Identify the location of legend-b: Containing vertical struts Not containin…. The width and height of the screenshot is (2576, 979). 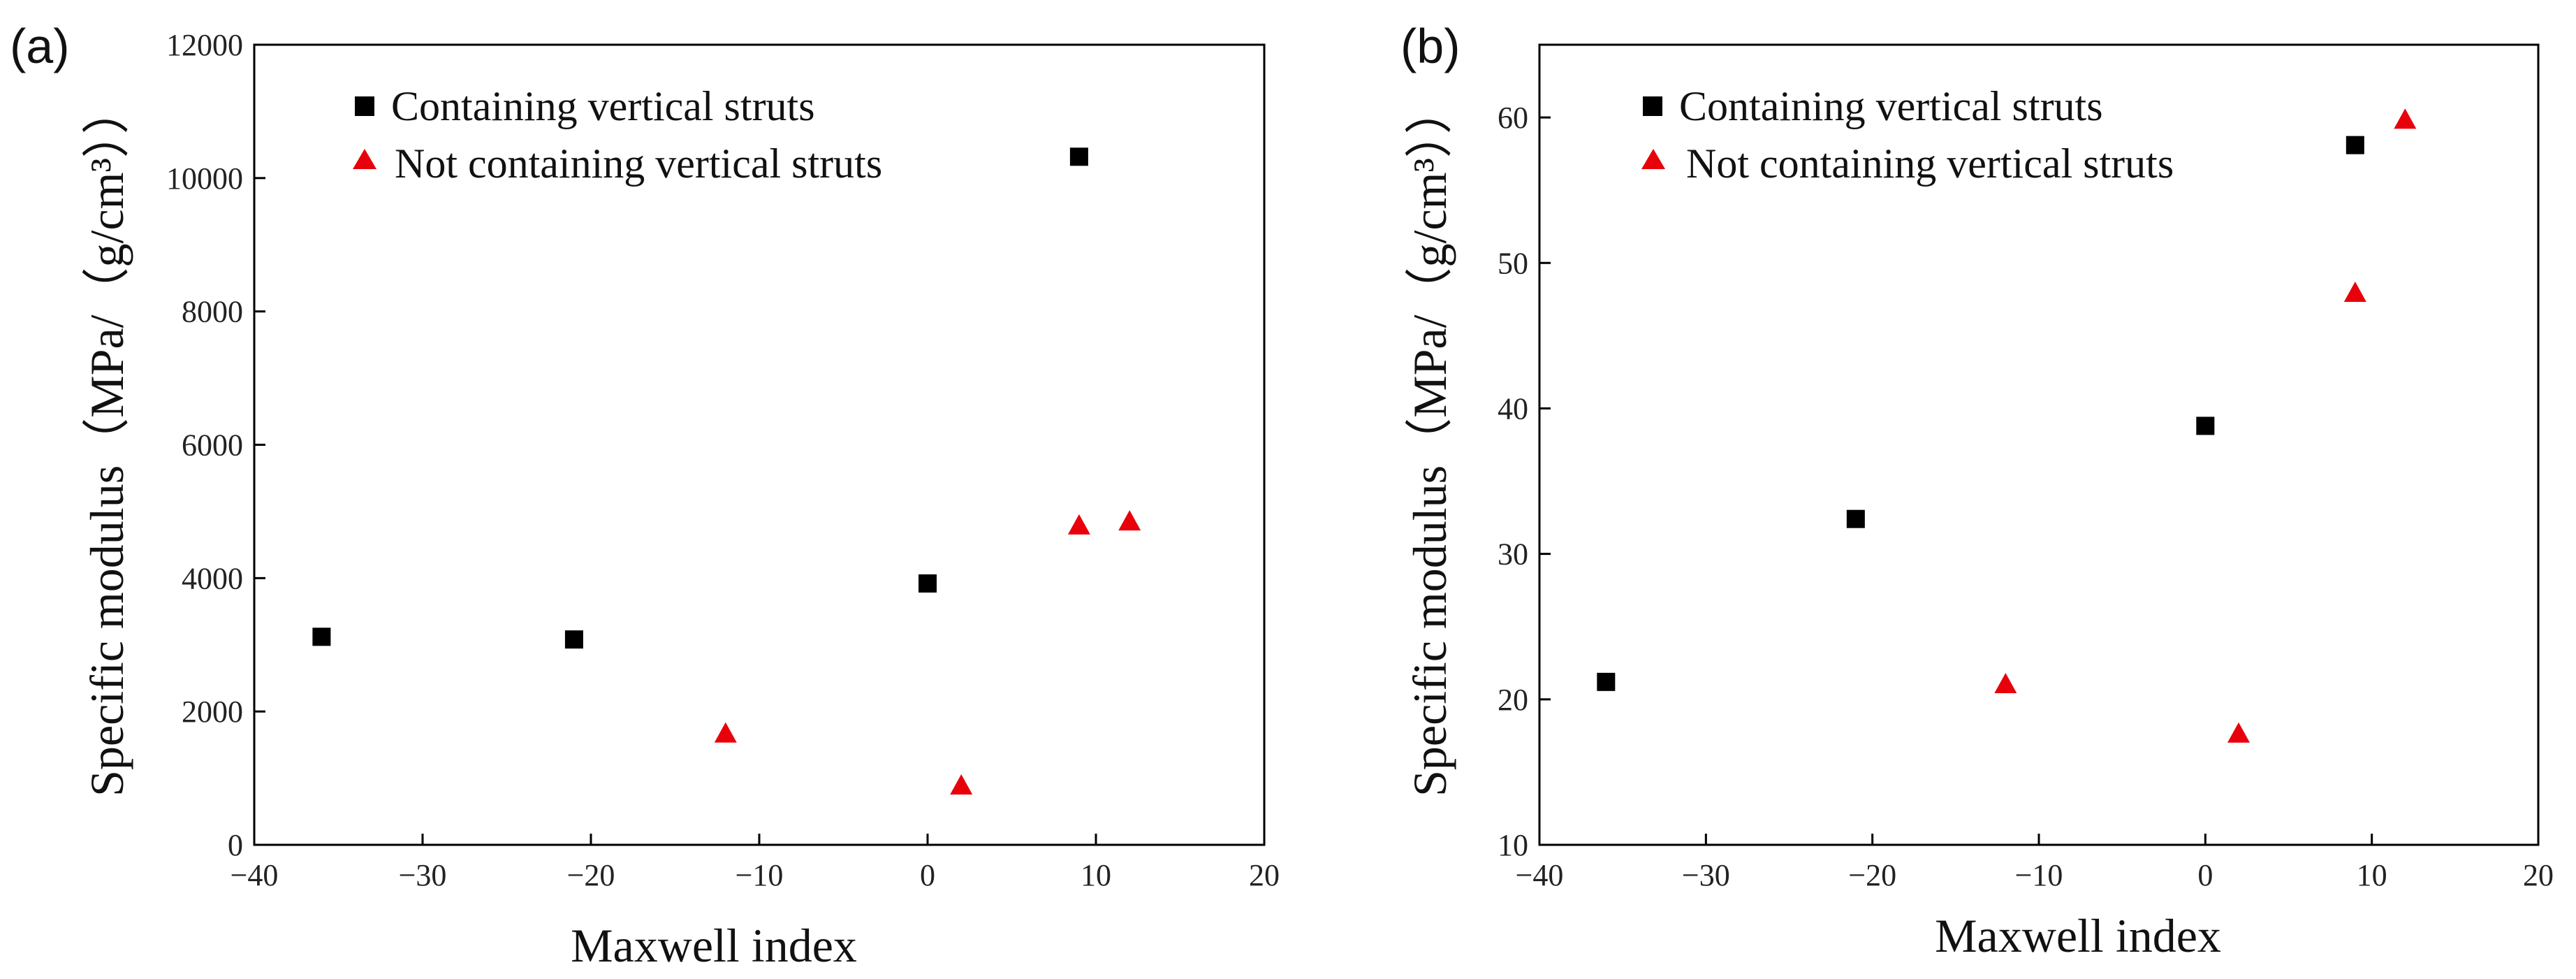
(1907, 135).